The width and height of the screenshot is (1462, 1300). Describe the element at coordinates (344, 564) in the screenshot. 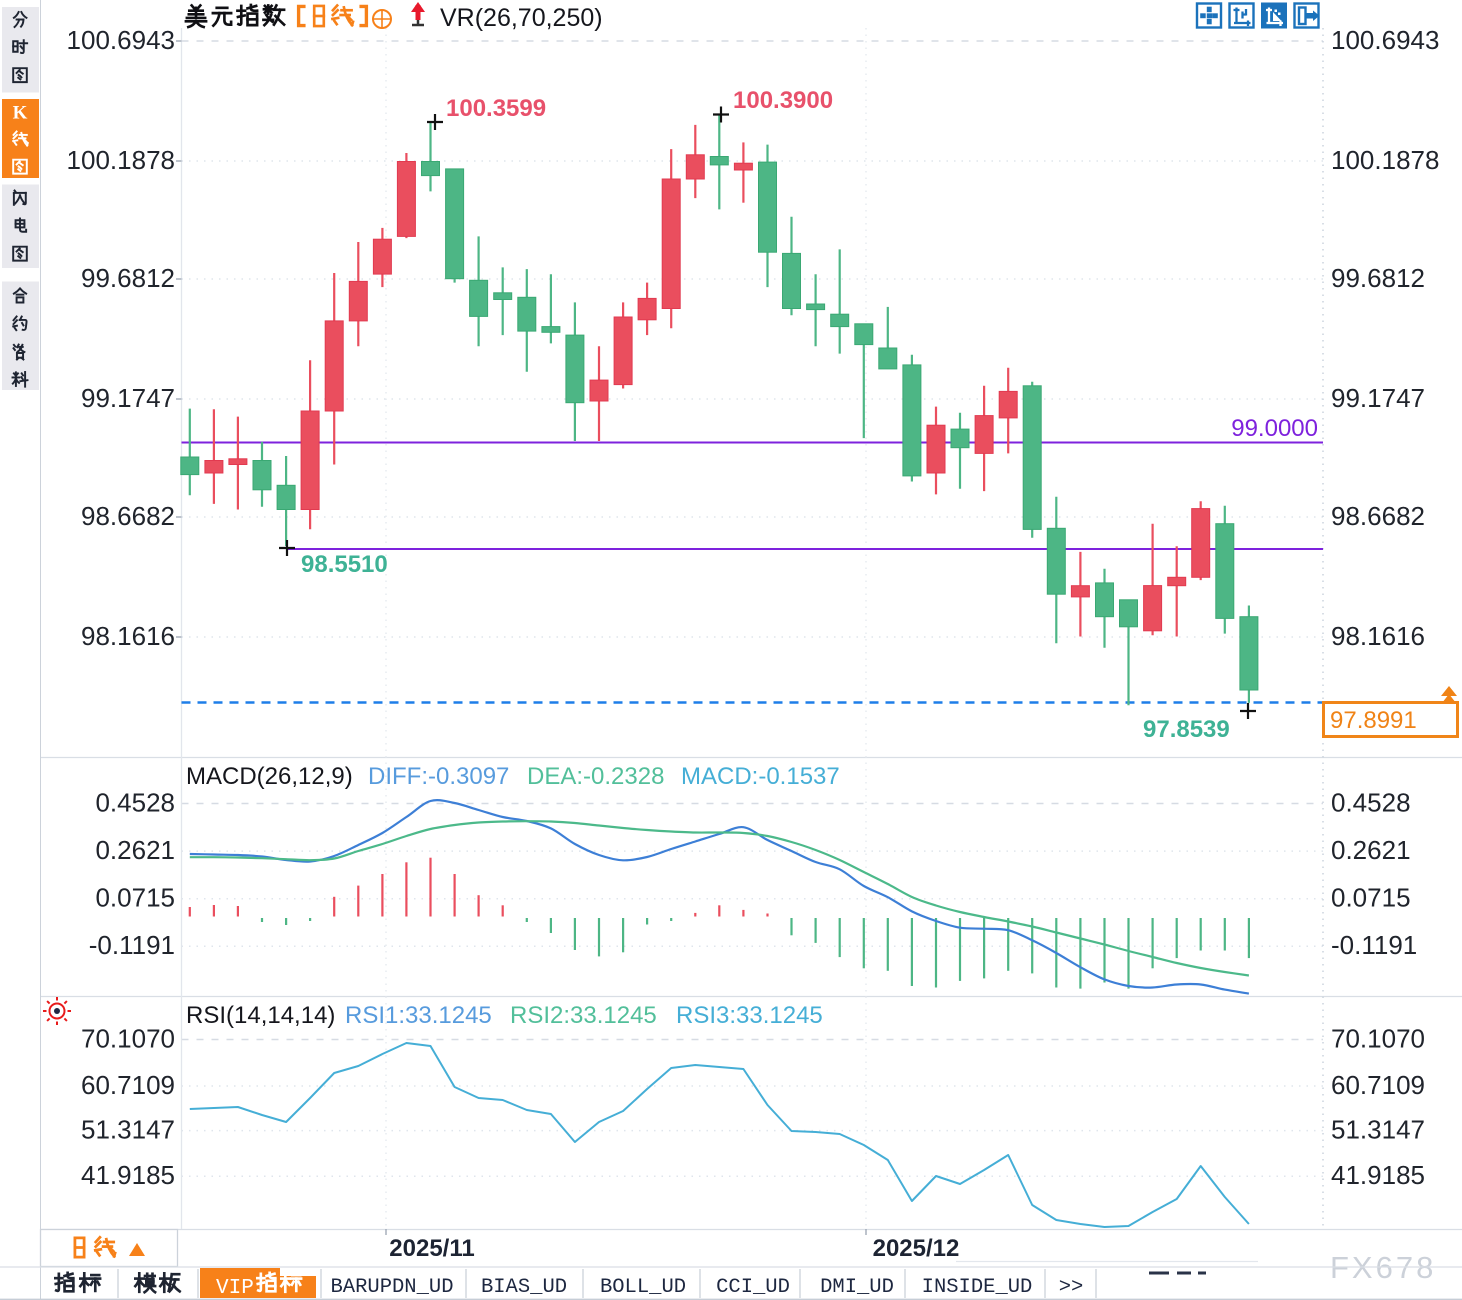

I see `svg-text: 98.5510` at that location.